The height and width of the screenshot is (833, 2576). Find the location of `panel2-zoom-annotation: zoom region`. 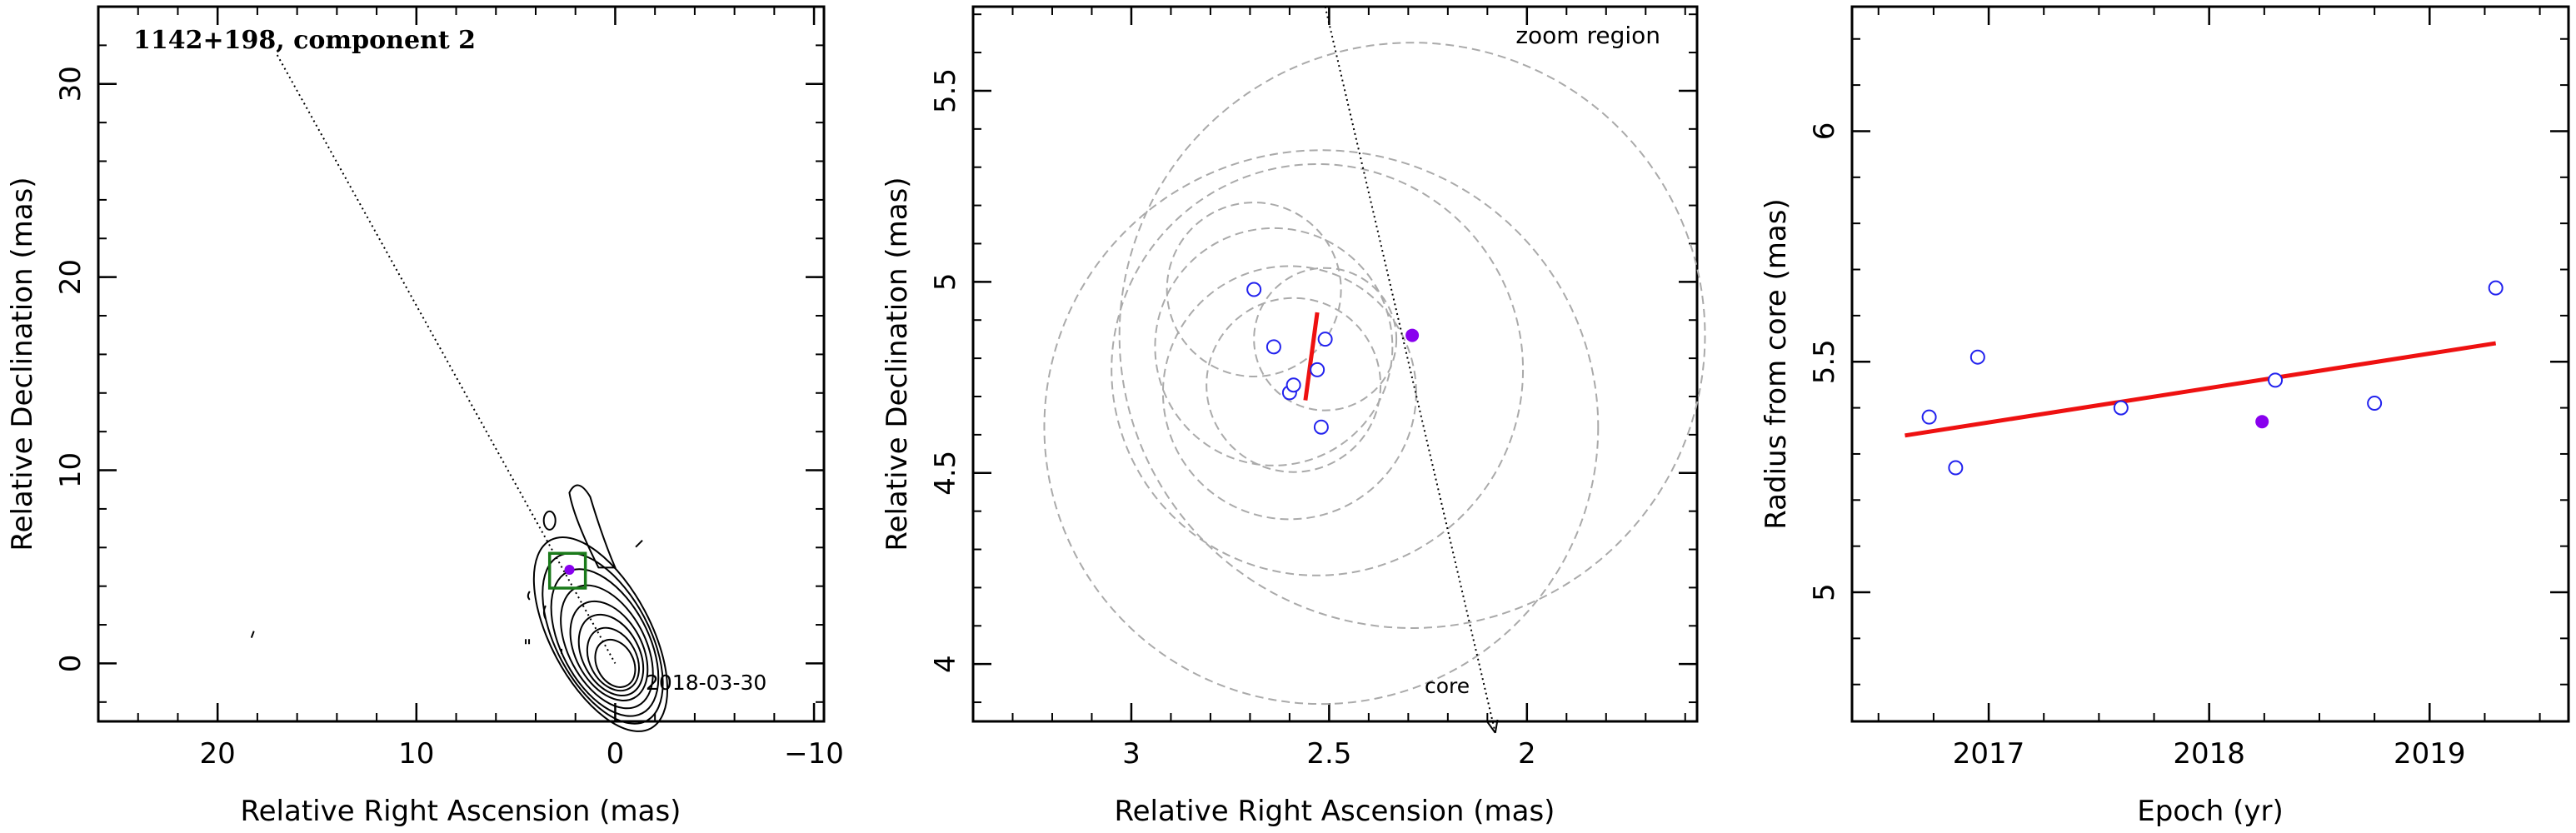

panel2-zoom-annotation: zoom region is located at coordinates (1587, 35).